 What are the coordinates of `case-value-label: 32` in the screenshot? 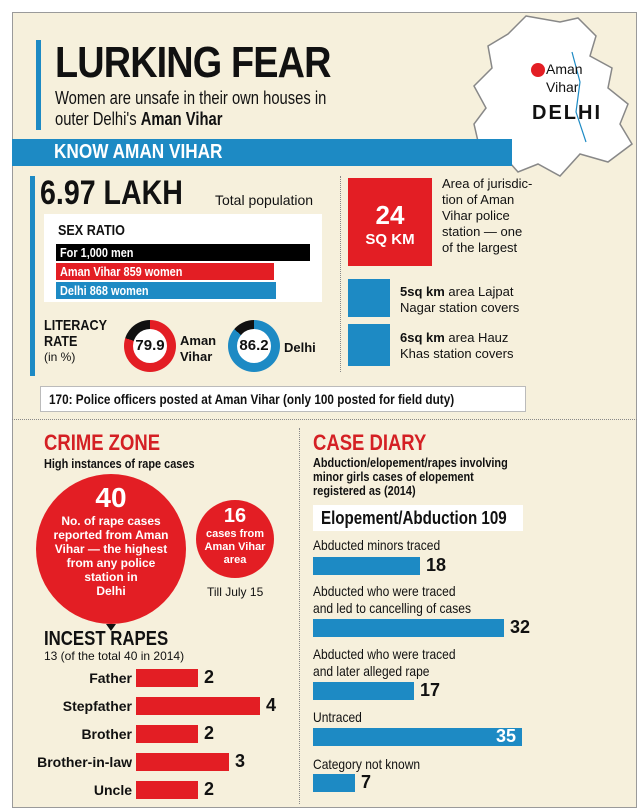 It's located at (520, 627).